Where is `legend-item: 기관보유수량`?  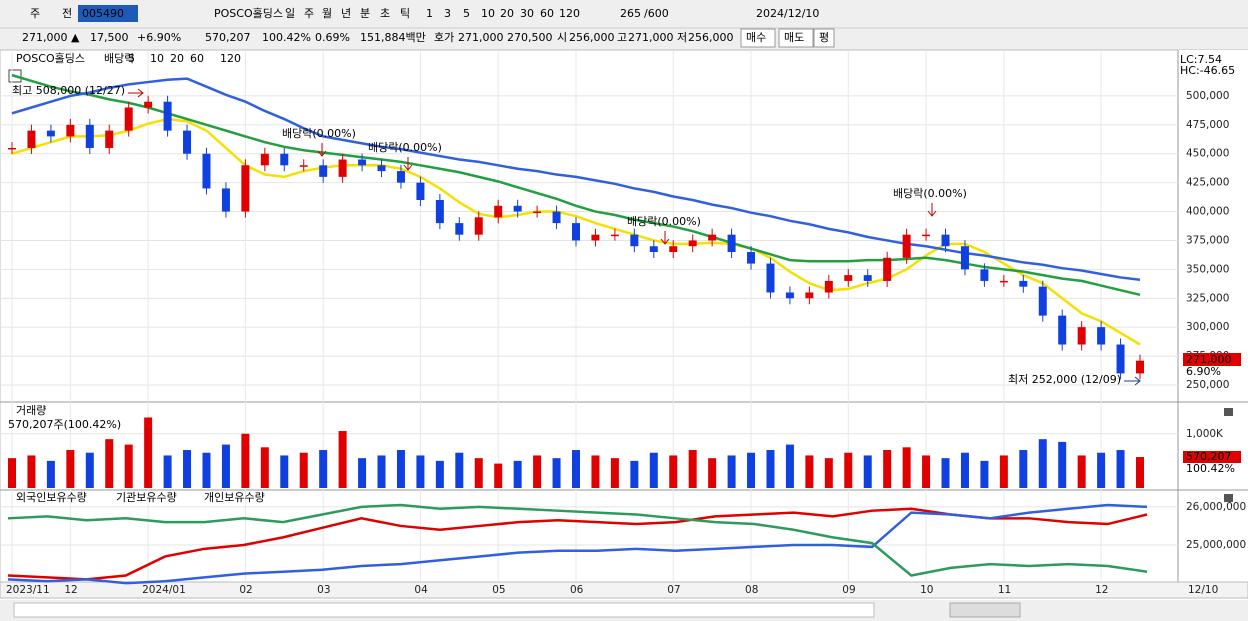
legend-item: 기관보유수량 is located at coordinates (146, 497).